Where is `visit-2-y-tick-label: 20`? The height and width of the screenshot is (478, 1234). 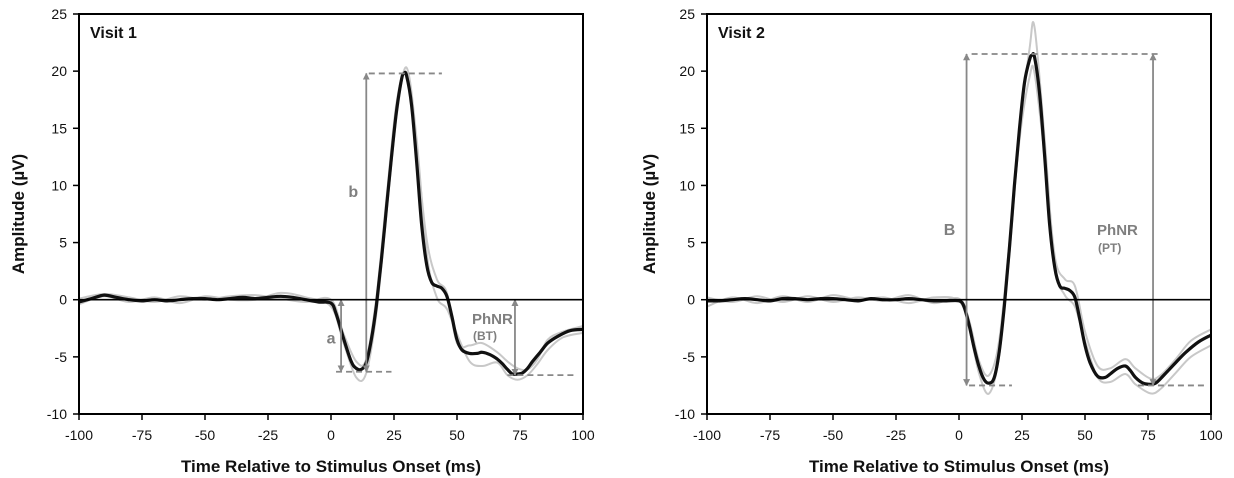 visit-2-y-tick-label: 20 is located at coordinates (687, 71).